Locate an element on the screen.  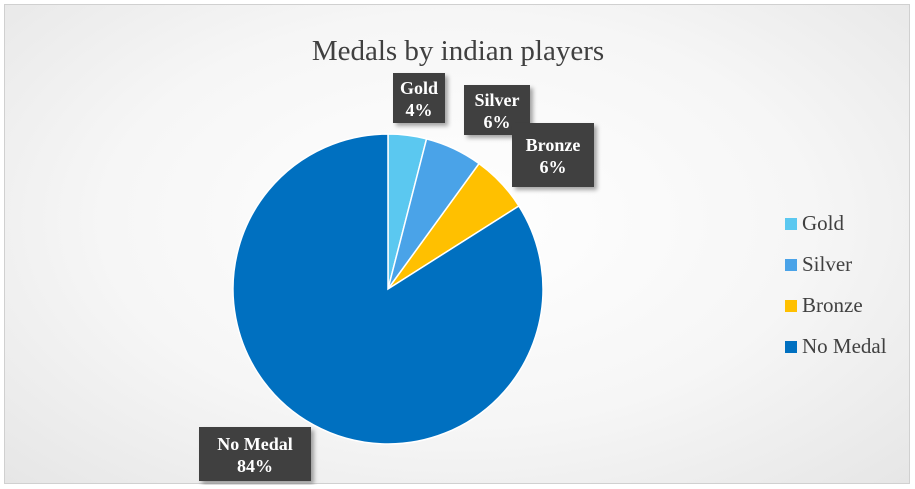
legend-label-gold: Gold is located at coordinates (823, 223).